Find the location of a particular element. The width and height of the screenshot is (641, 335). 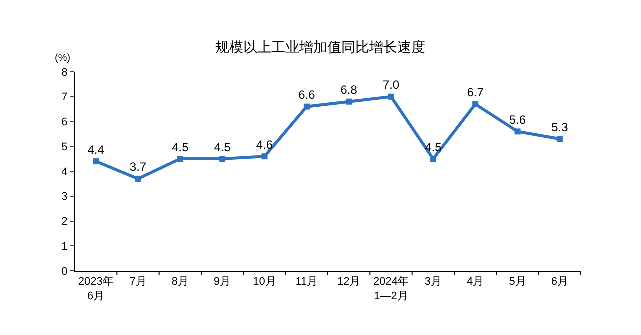

chart-title: 规模以上工业增加值同比增长速度 is located at coordinates (321, 46).